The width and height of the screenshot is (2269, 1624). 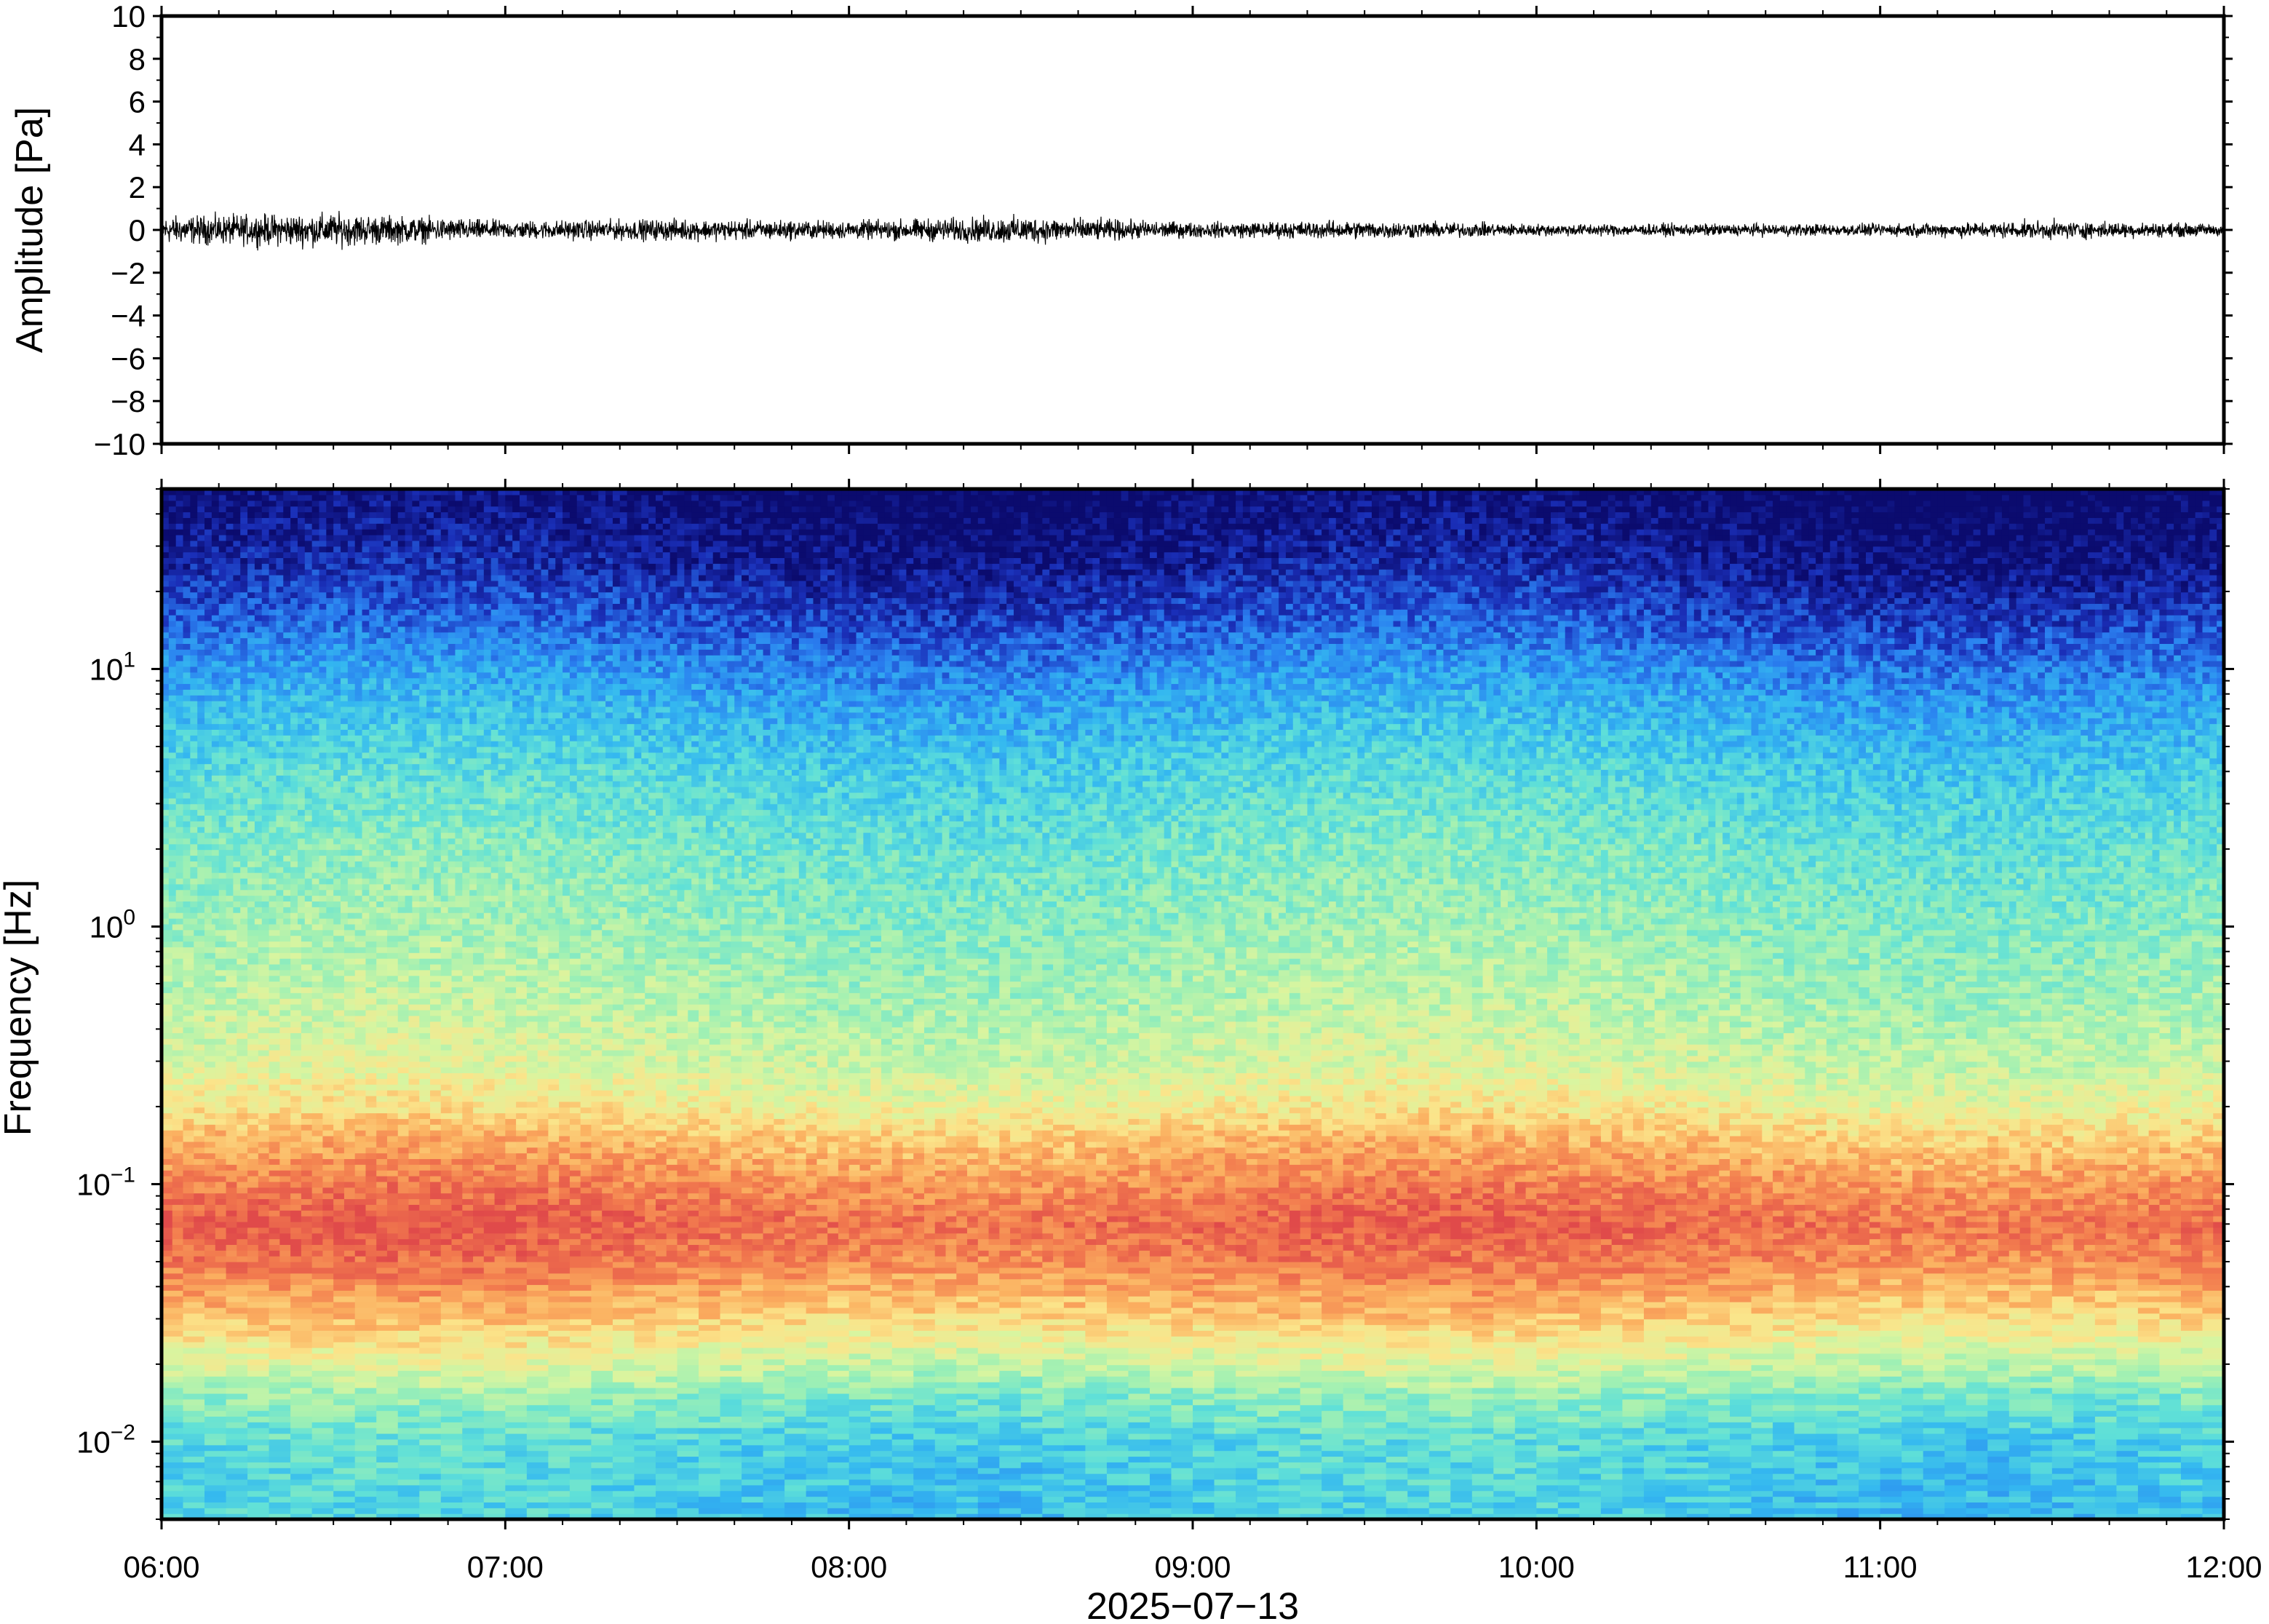 I want to click on amplitude-y-tick-label: −2, so click(x=128, y=273).